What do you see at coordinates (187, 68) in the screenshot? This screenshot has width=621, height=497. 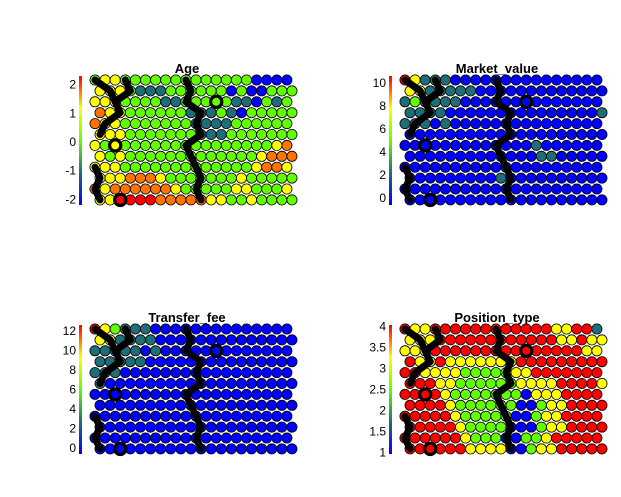 I see `panel-title: Age` at bounding box center [187, 68].